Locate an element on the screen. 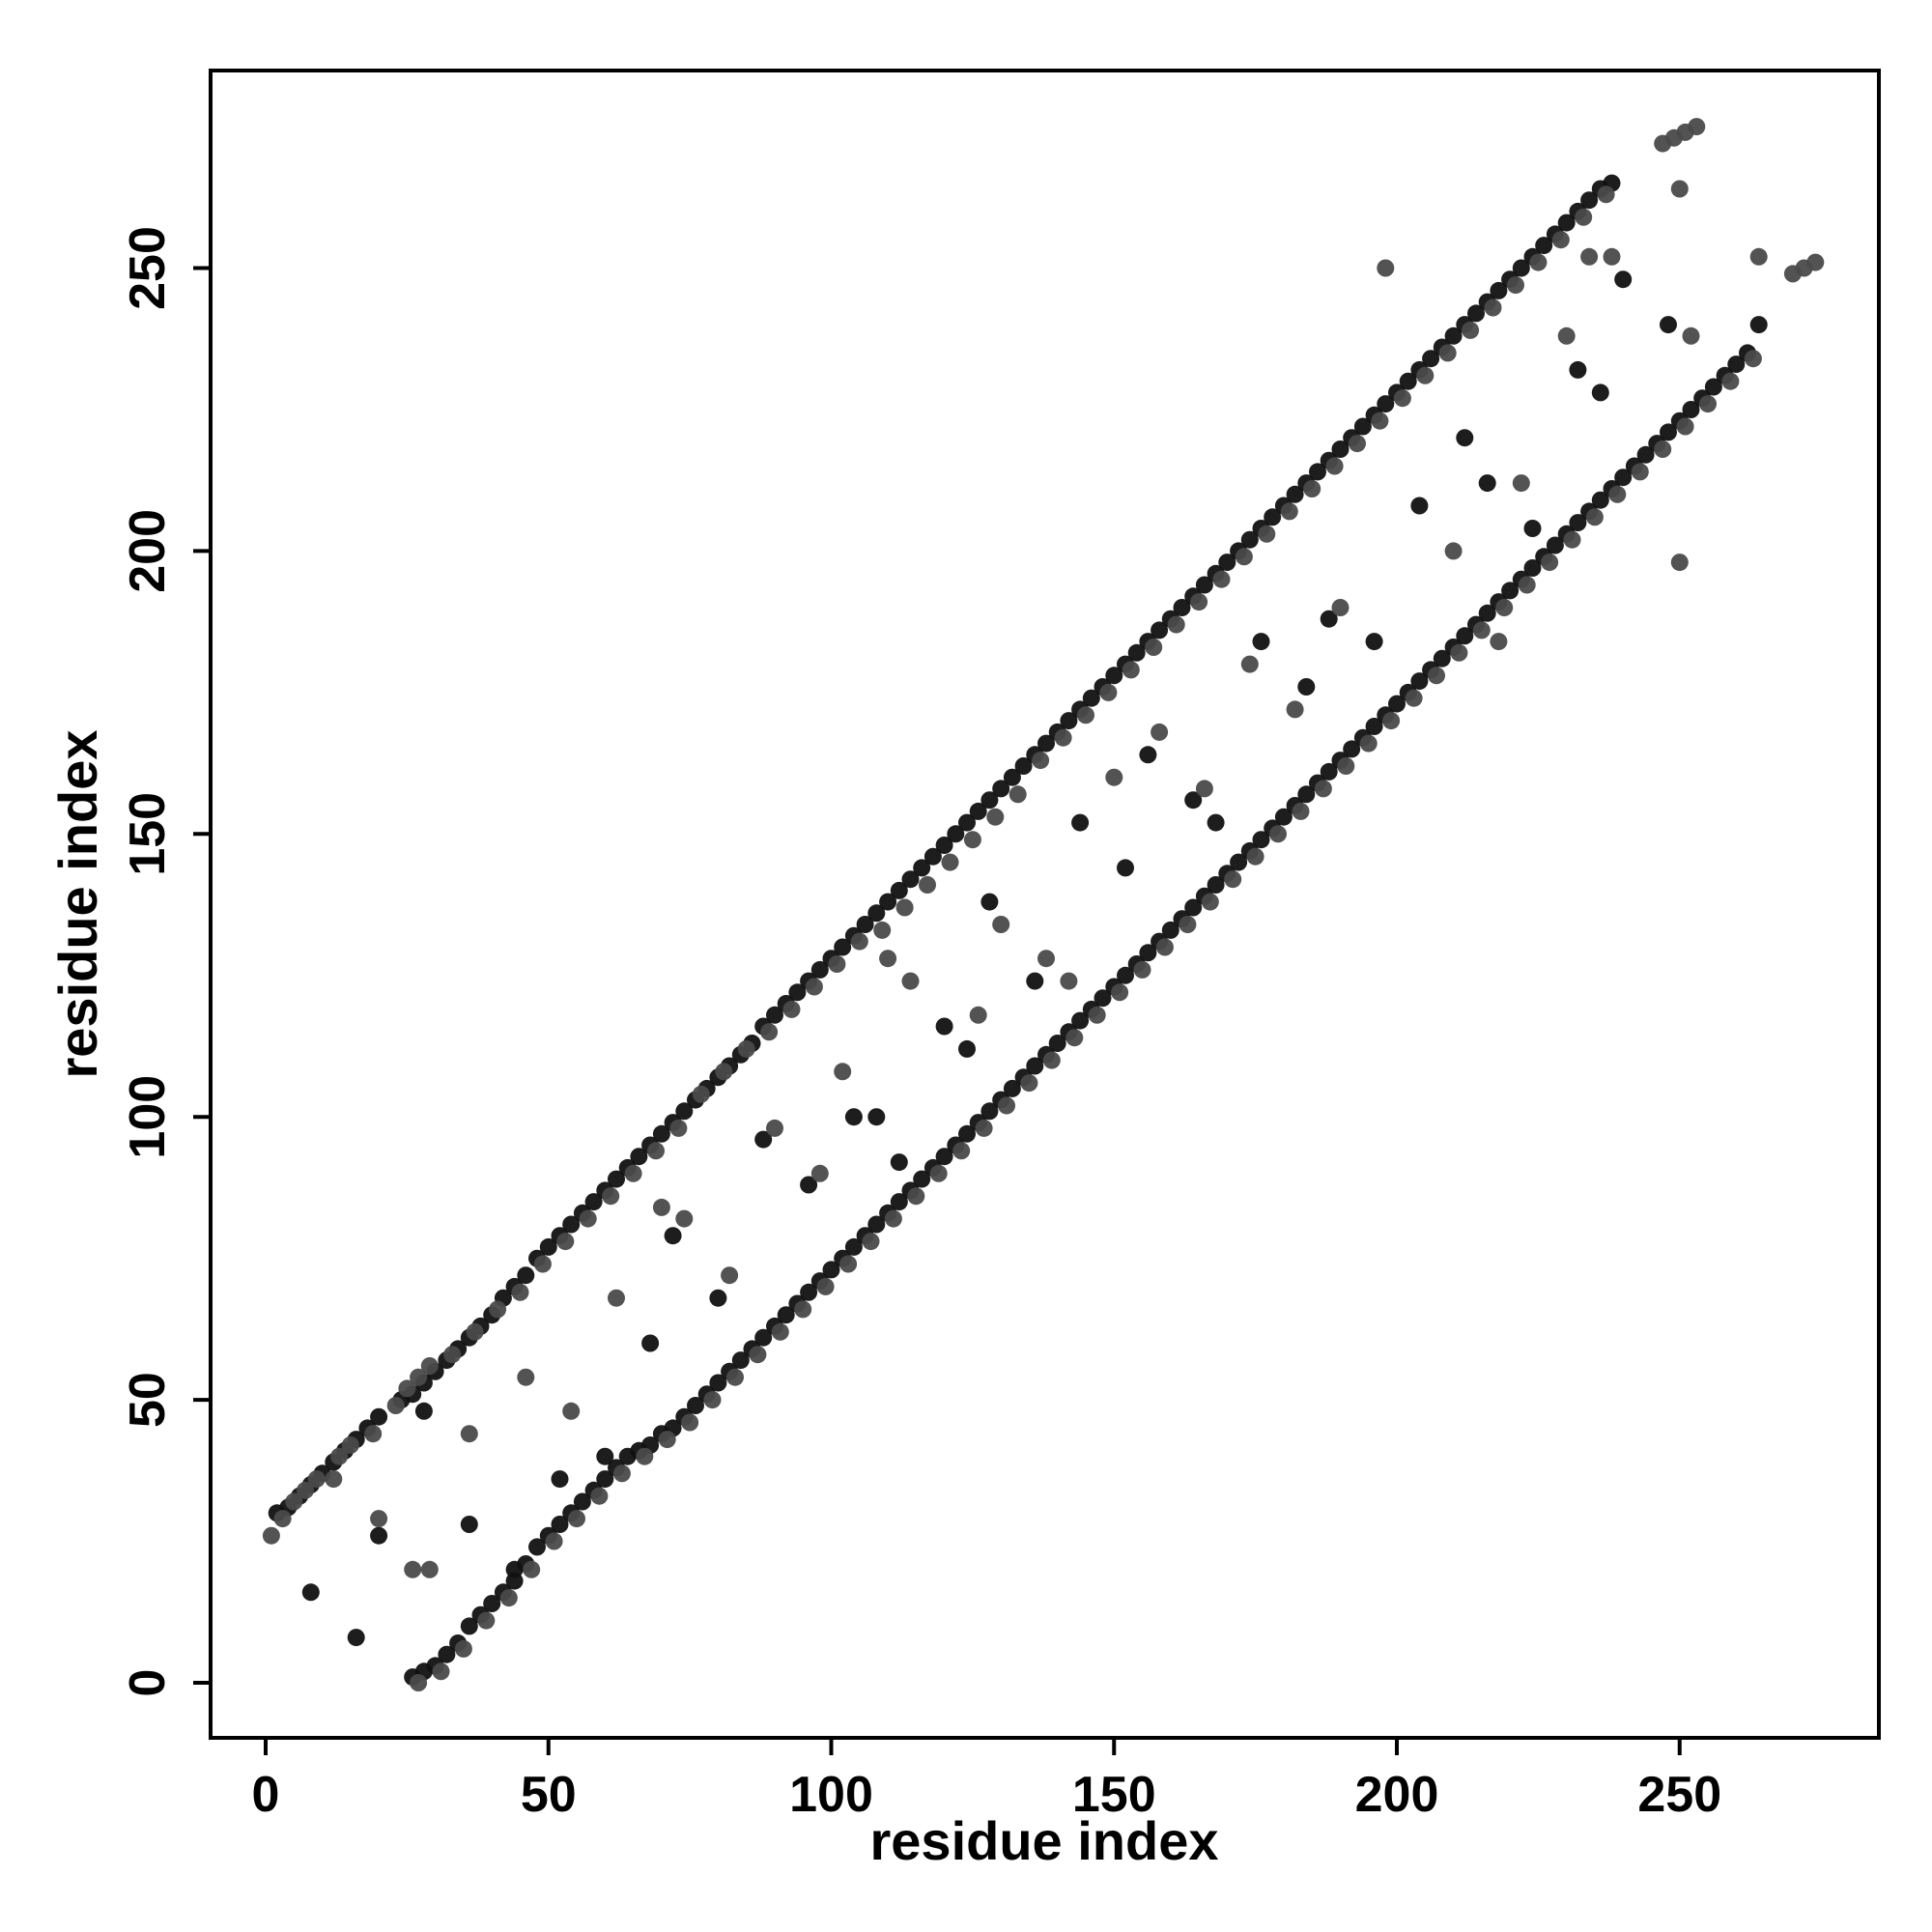  x-tick-label: 250 is located at coordinates (1679, 1795).